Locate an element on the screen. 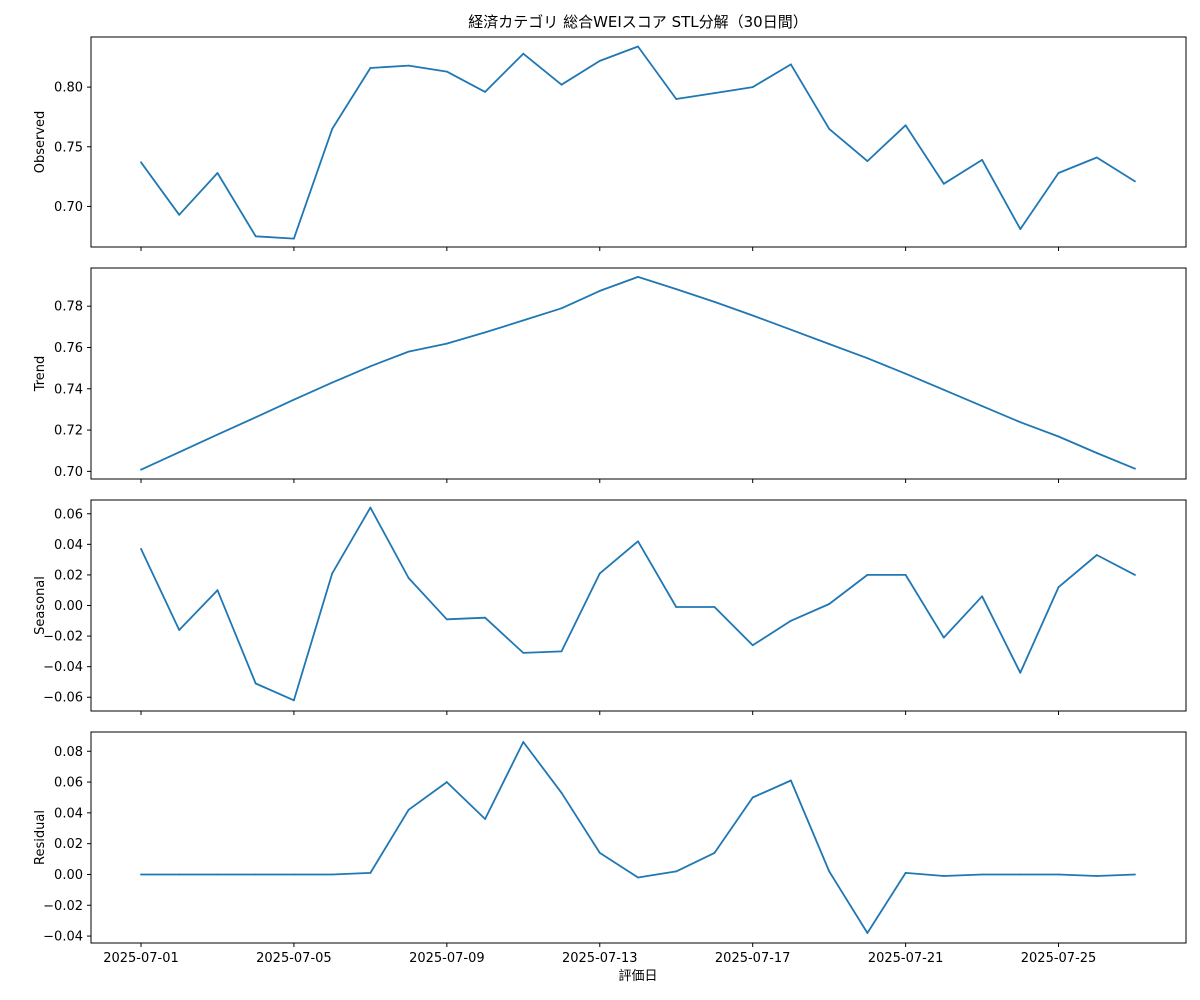 The image size is (1200, 1000). y-tick-label: −0.06 is located at coordinates (63, 698).